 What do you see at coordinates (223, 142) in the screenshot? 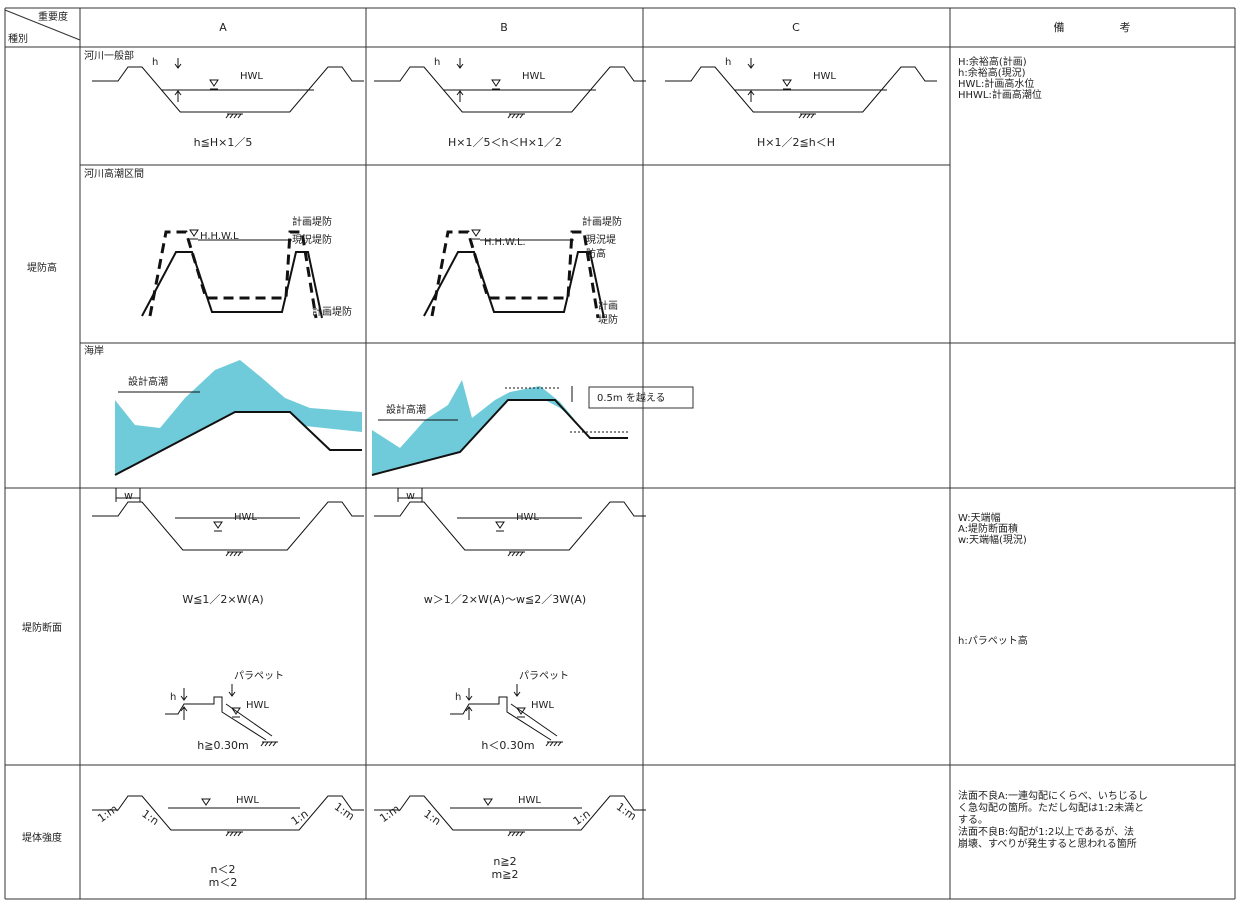
I see `label: h≦H×1／5` at bounding box center [223, 142].